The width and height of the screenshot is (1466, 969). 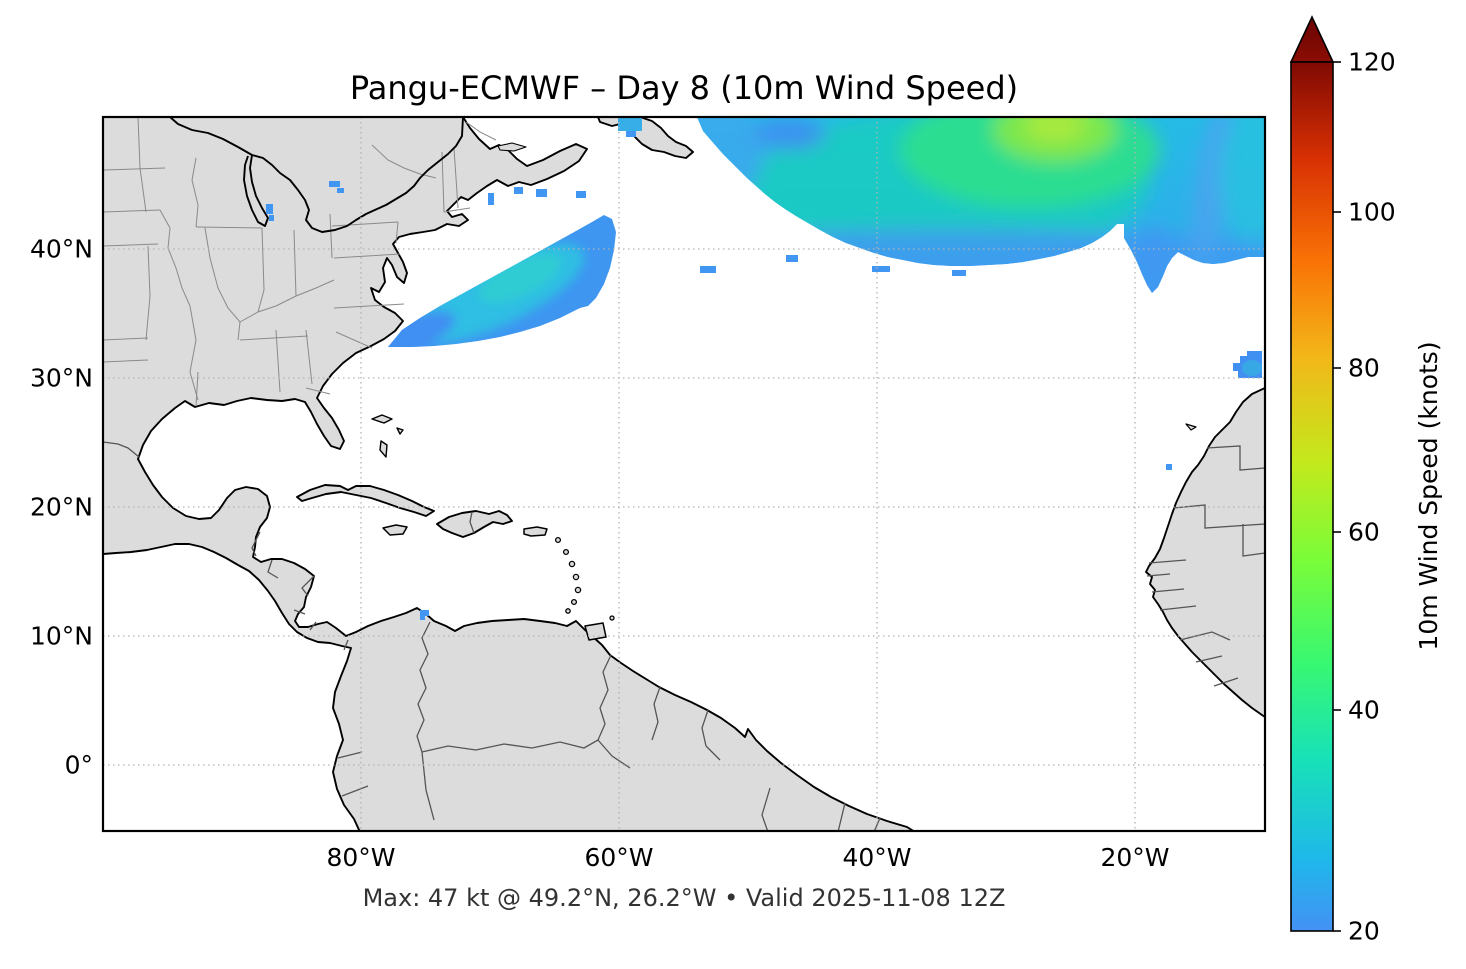 What do you see at coordinates (1364, 710) in the screenshot?
I see `cbar-tick-40: 40` at bounding box center [1364, 710].